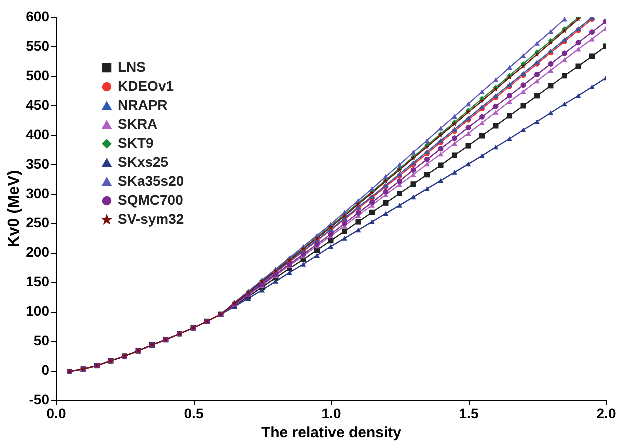  Describe the element at coordinates (38, 193) in the screenshot. I see `y-tick-label: 300` at that location.